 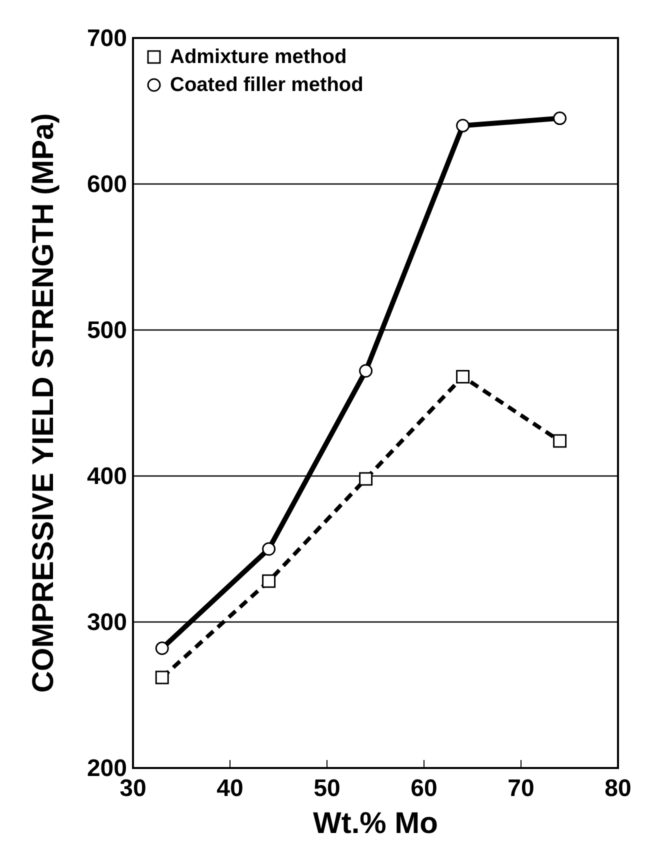 What do you see at coordinates (106, 622) in the screenshot?
I see `y-tick-label: 300` at bounding box center [106, 622].